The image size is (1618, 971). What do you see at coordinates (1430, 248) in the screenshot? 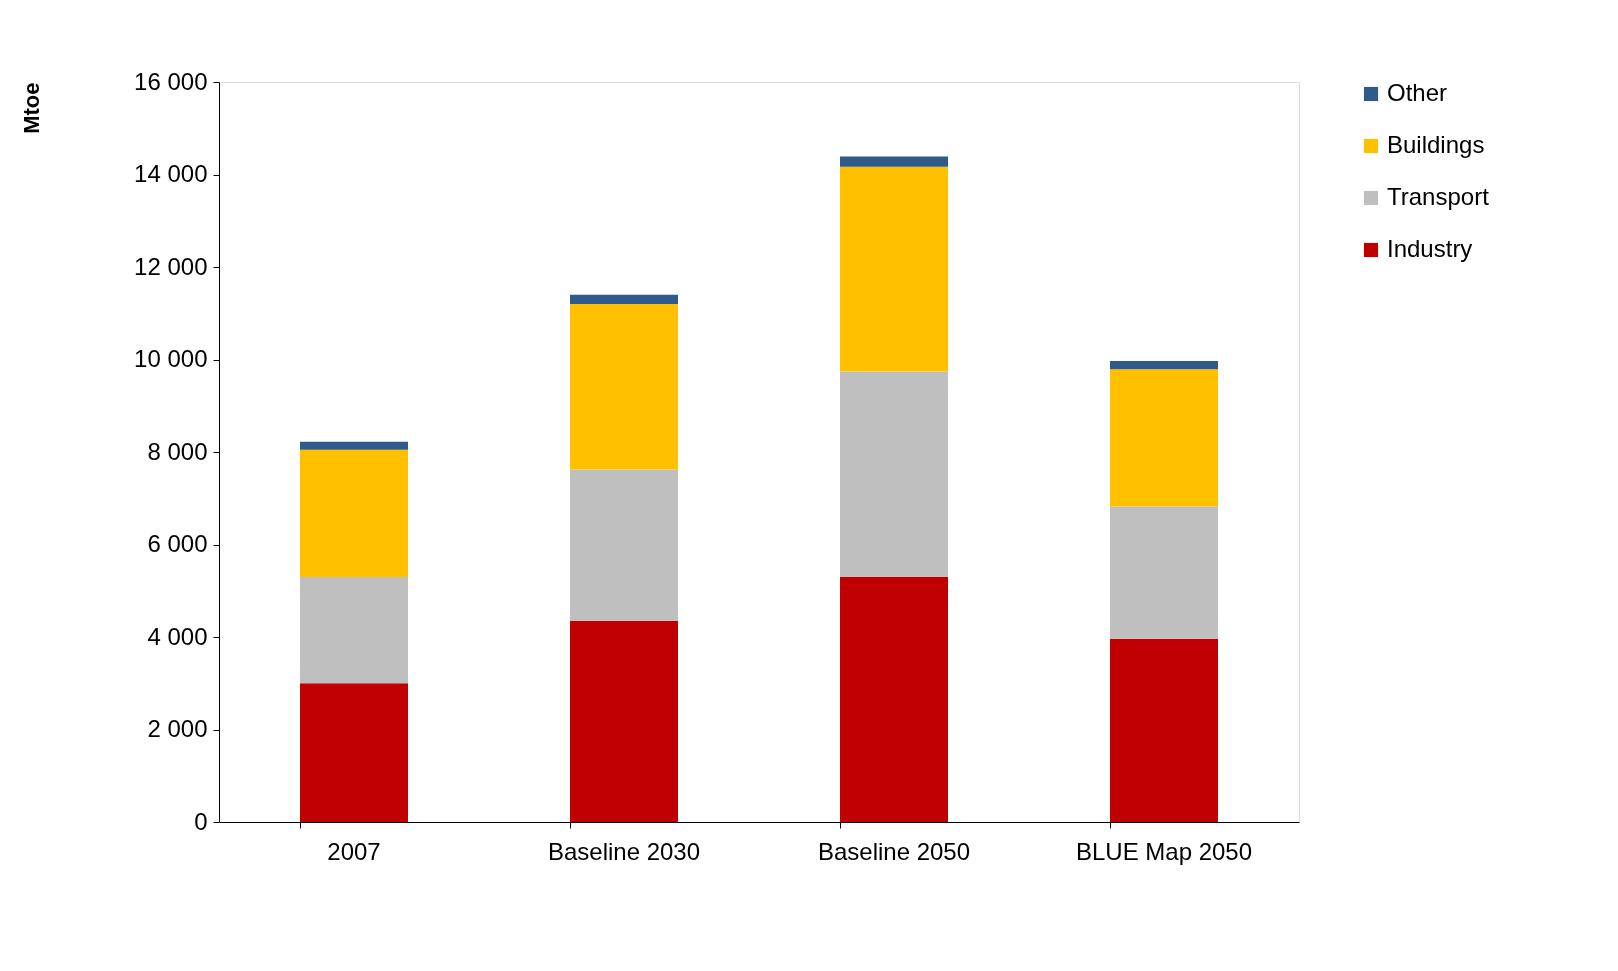
I see `legend-label: Industry` at bounding box center [1430, 248].